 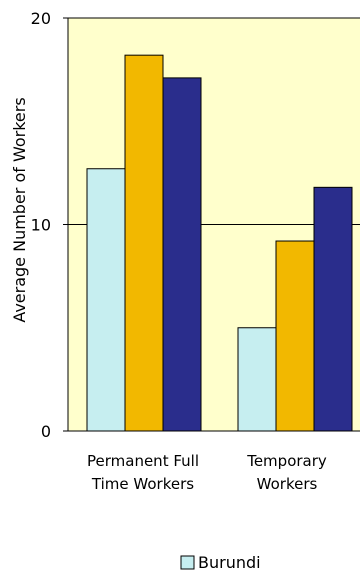 I want to click on legend-swatch-burundi, so click(x=187, y=562).